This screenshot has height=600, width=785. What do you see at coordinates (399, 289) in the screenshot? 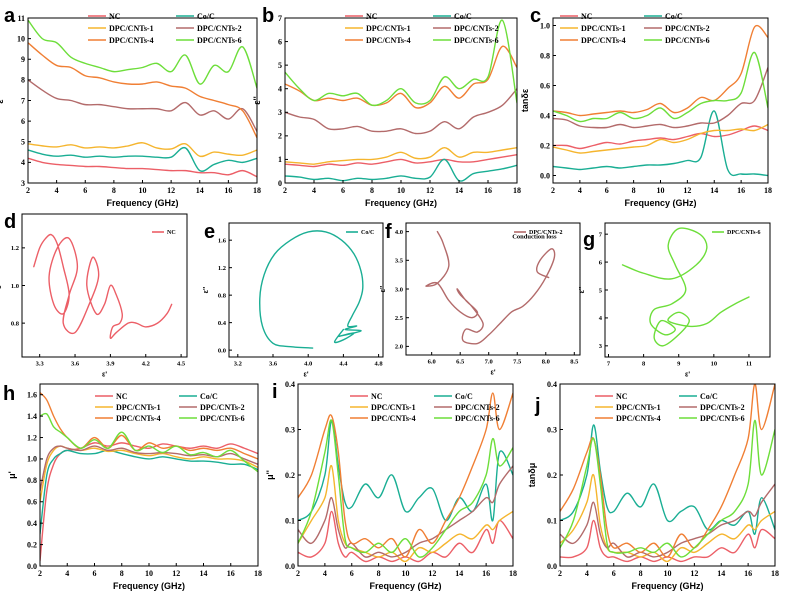
I see `y-tick-label: 3.0` at bounding box center [399, 289].